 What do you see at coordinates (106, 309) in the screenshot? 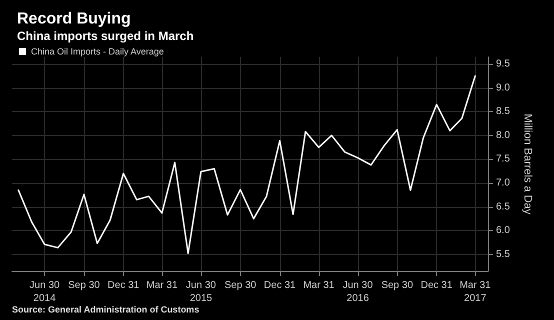
I see `source-note: Source: General Administration of Customs` at bounding box center [106, 309].